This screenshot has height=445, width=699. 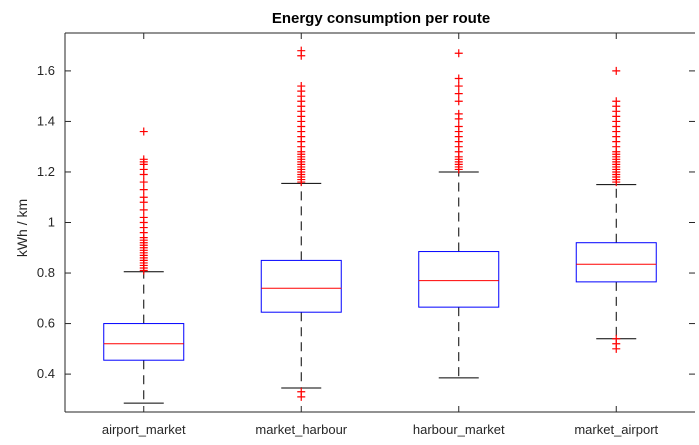 What do you see at coordinates (301, 429) in the screenshot?
I see `x-tick-label: market_harbour` at bounding box center [301, 429].